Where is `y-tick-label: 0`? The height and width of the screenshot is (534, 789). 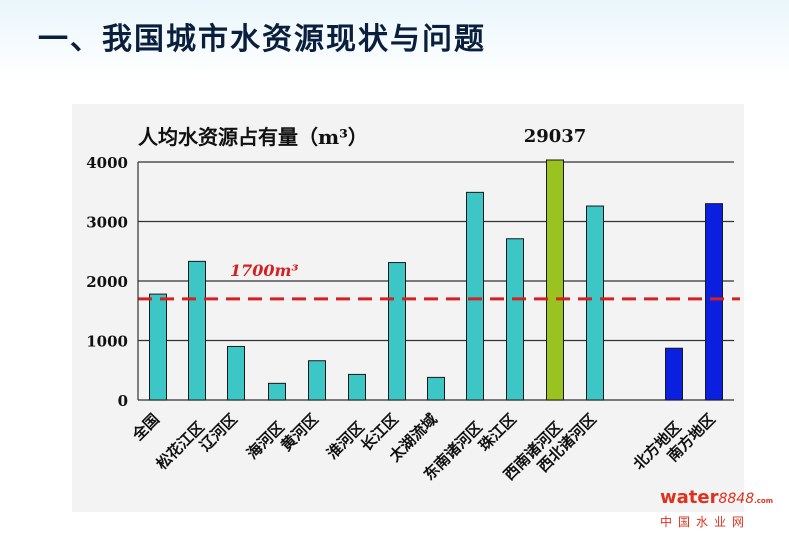 y-tick-label: 0 is located at coordinates (123, 401).